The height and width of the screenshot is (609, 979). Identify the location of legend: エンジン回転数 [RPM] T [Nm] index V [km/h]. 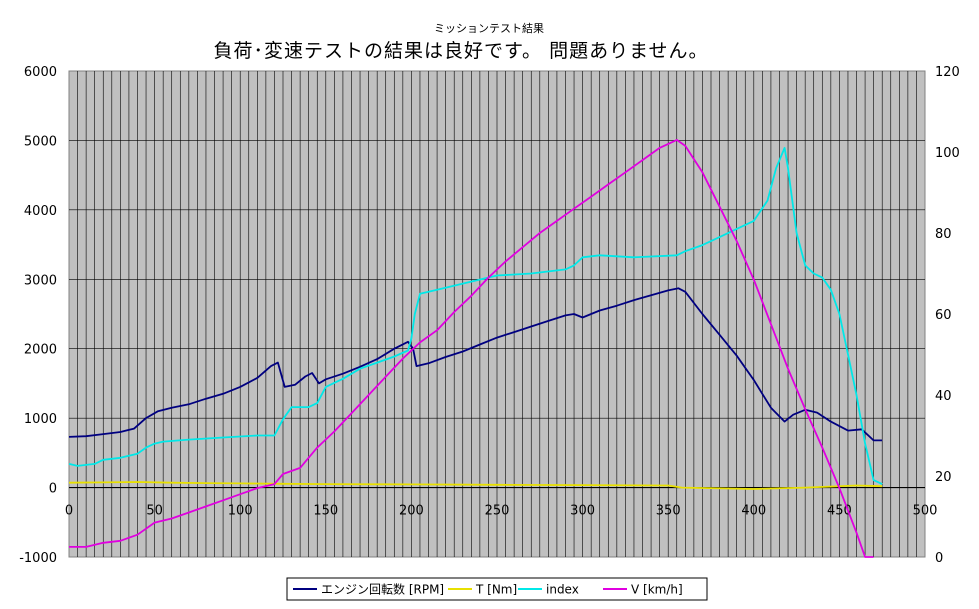
(497, 589).